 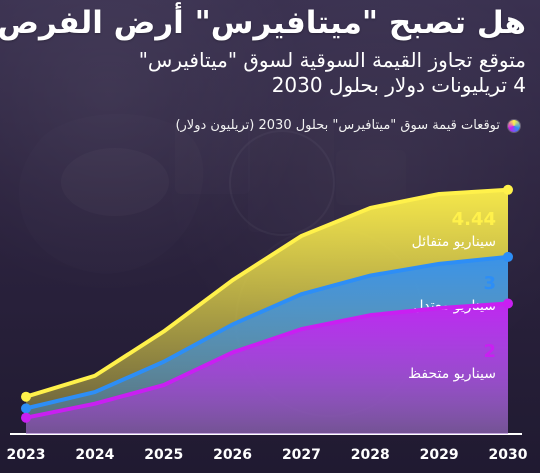 What do you see at coordinates (398, 84) in the screenshot?
I see `subtitle-line-2: 4 تريليونات دولار بحلول 2030` at bounding box center [398, 84].